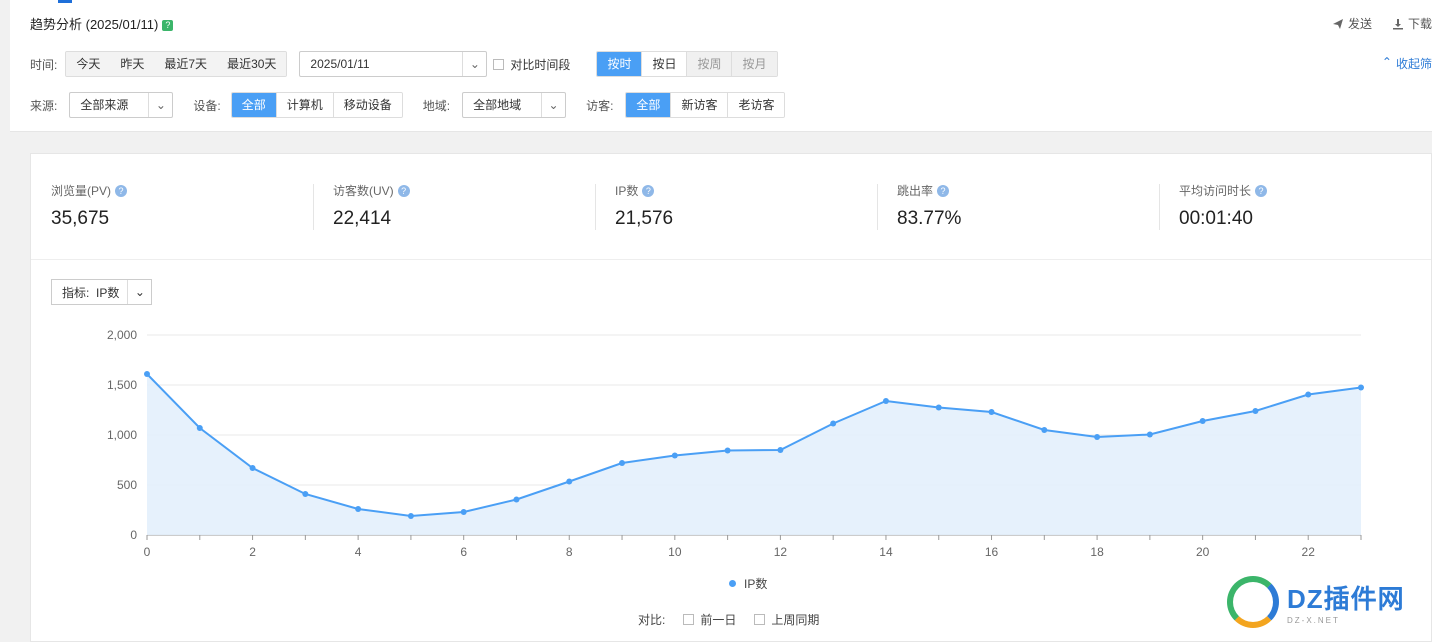  I want to click on region-value: 全部地域, so click(497, 105).